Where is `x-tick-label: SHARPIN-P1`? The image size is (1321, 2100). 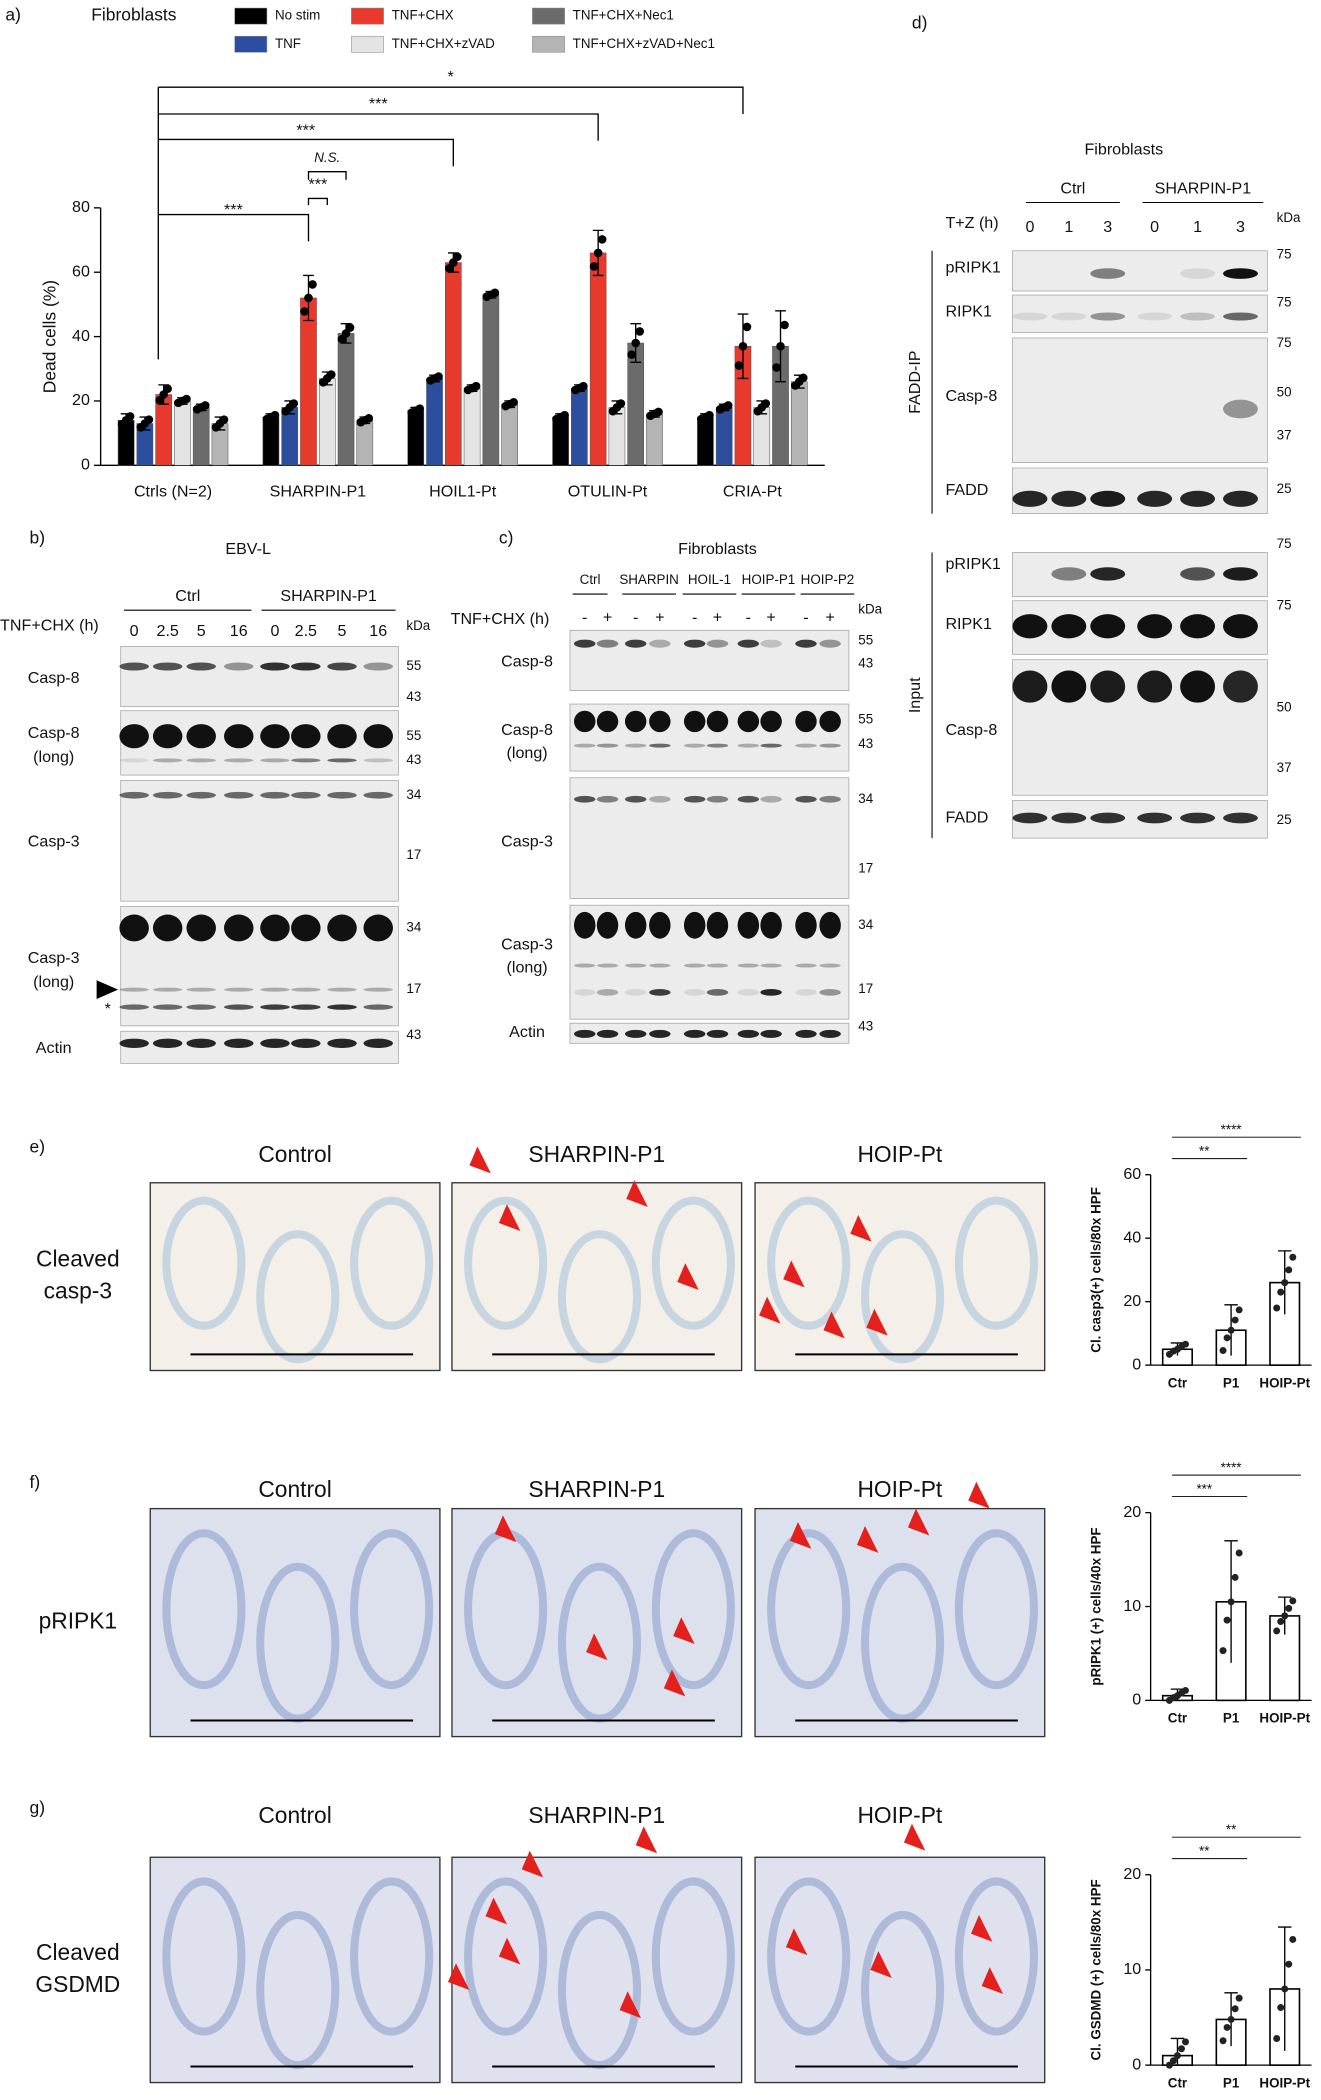 x-tick-label: SHARPIN-P1 is located at coordinates (318, 491).